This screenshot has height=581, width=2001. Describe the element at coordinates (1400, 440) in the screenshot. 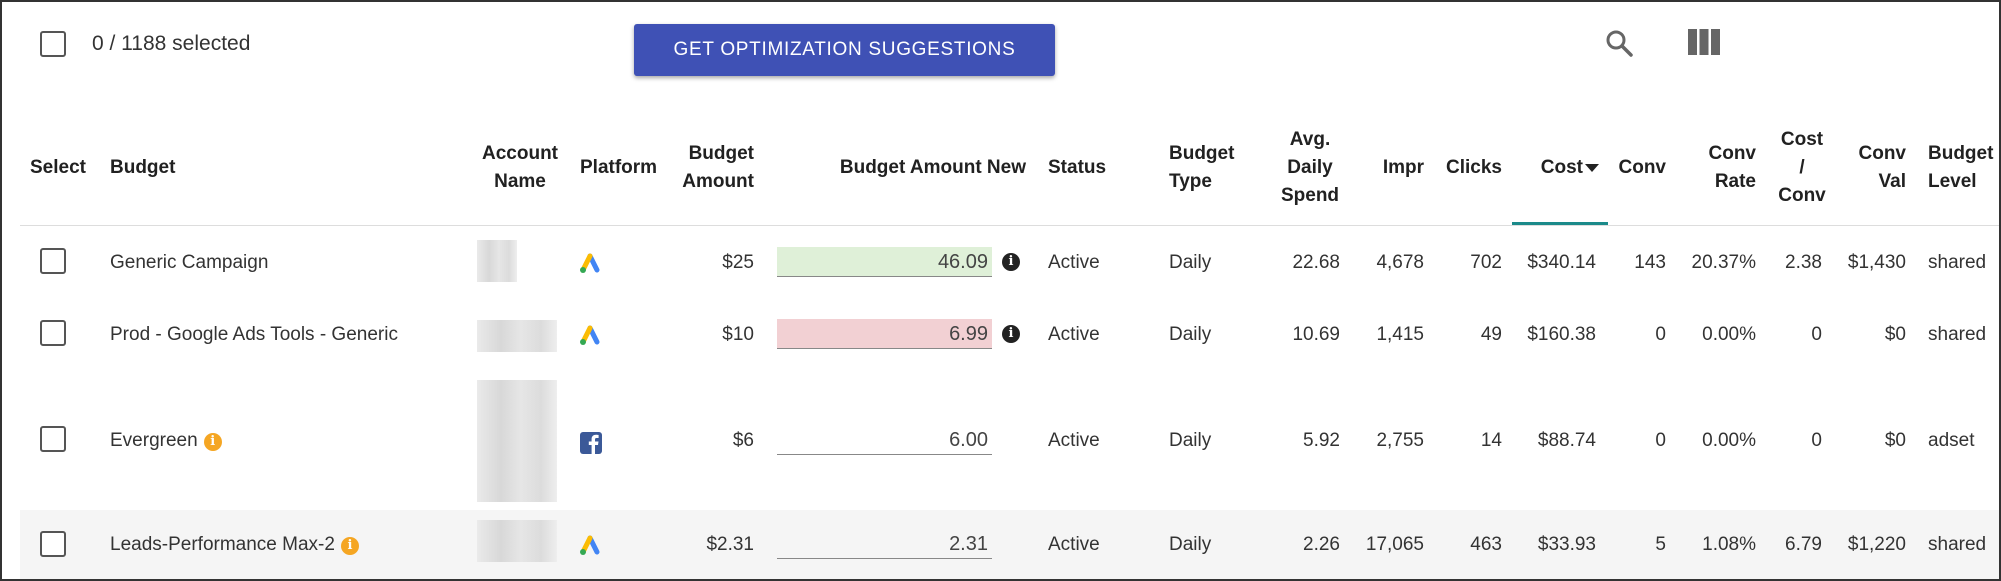

I see `impr: 2,755` at that location.